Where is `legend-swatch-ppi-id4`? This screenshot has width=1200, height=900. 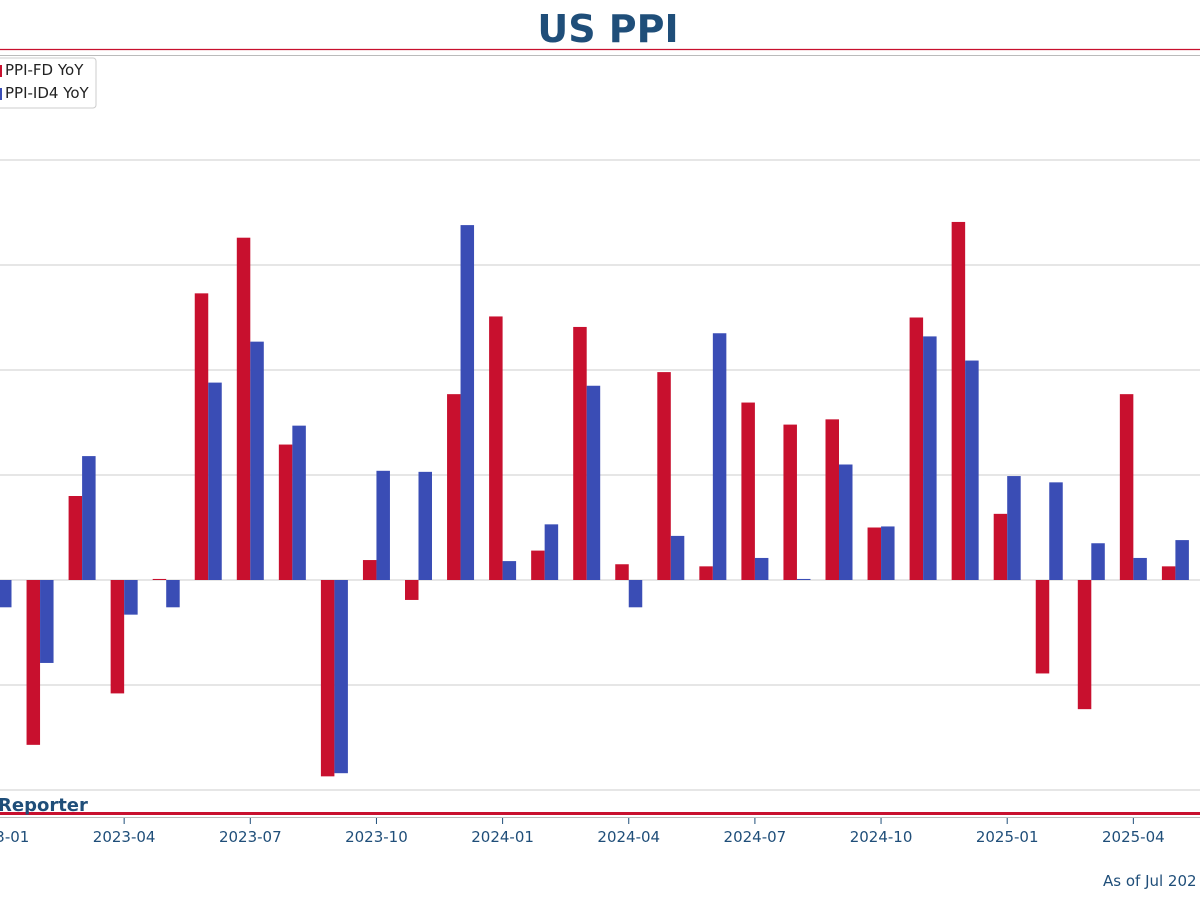 legend-swatch-ppi-id4 is located at coordinates (1, 94).